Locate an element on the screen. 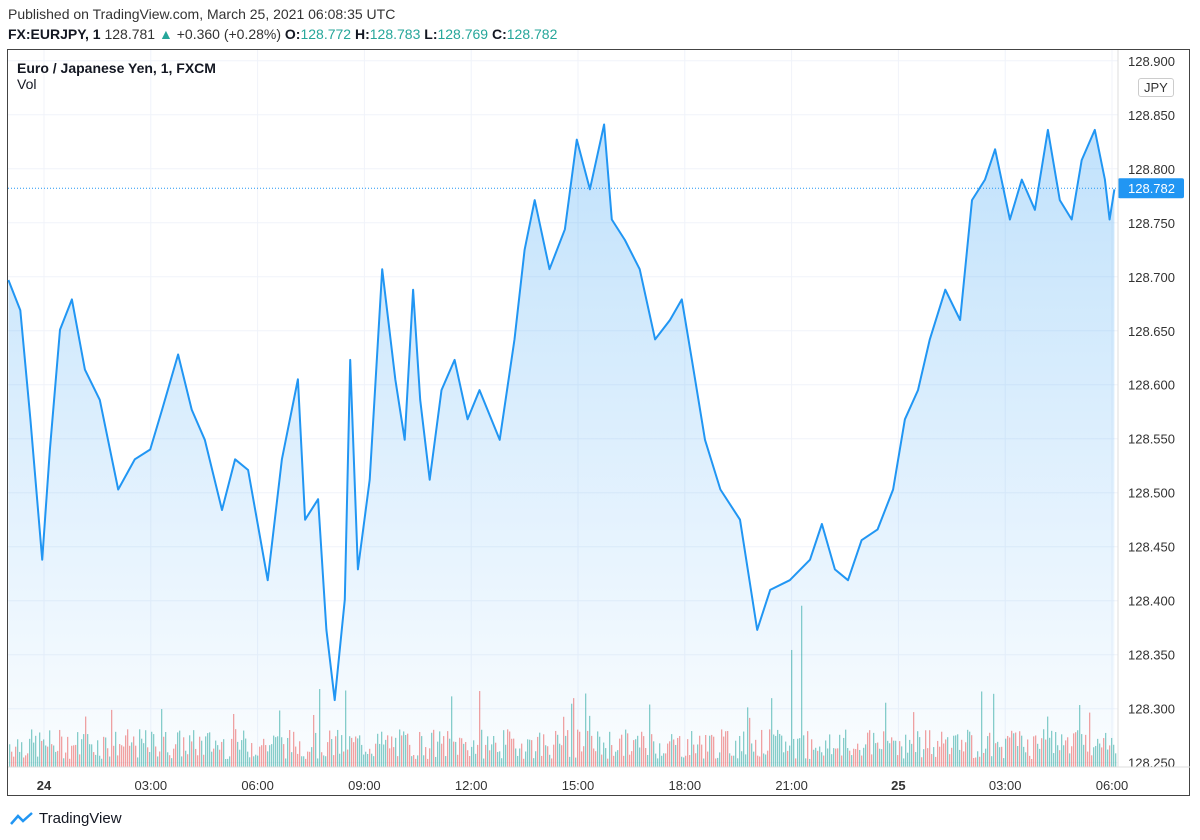 This screenshot has height=840, width=1200. x-tick-label: 18:00 is located at coordinates (685, 785).